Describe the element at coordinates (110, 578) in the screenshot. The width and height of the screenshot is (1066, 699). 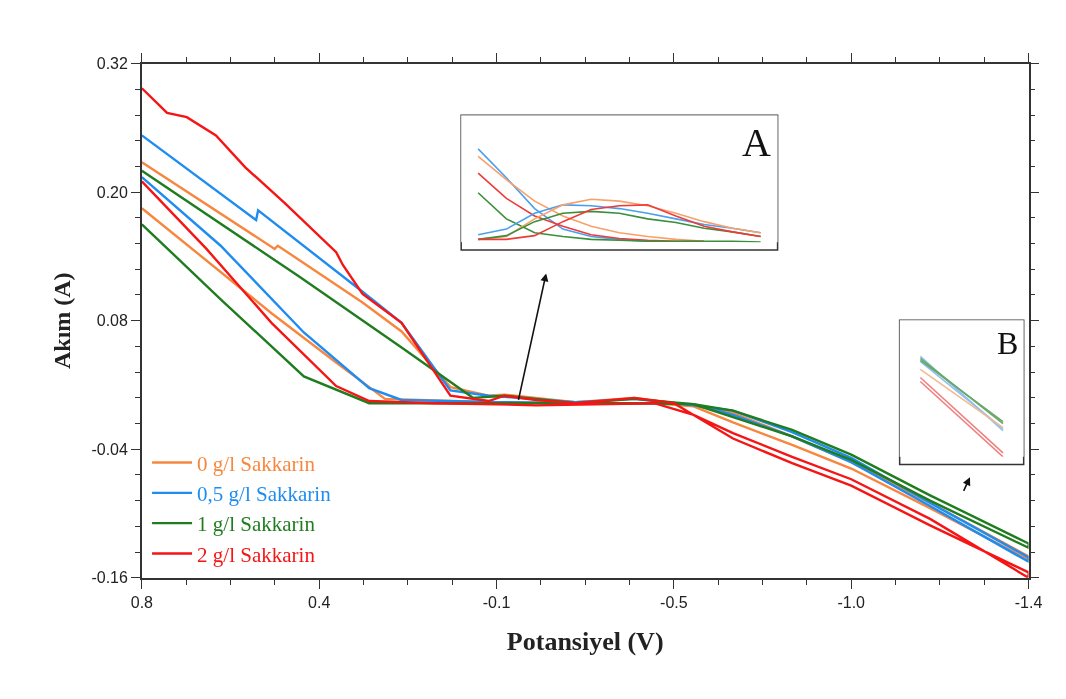
I see `y-tick-label: -0.16` at that location.